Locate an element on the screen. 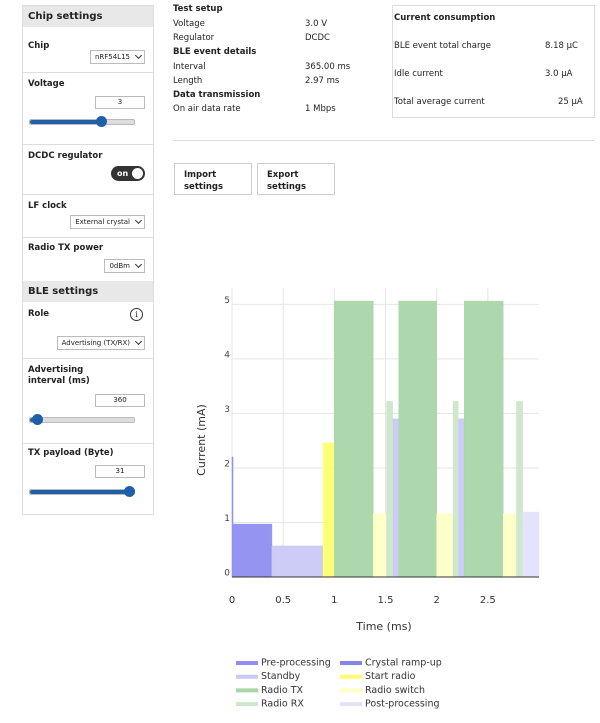 This screenshot has height=723, width=600. section-title: Current consumption is located at coordinates (445, 18).